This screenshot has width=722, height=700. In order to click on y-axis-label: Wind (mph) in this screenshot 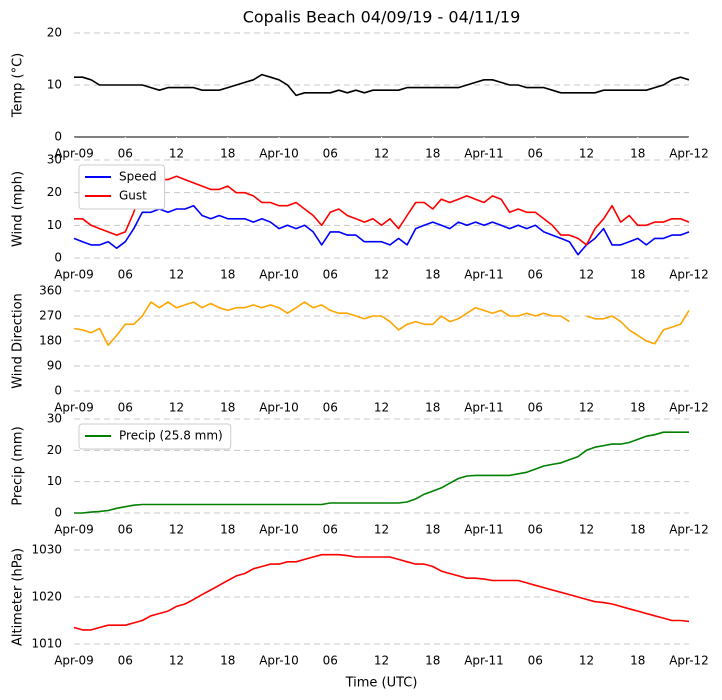, I will do `click(18, 209)`.